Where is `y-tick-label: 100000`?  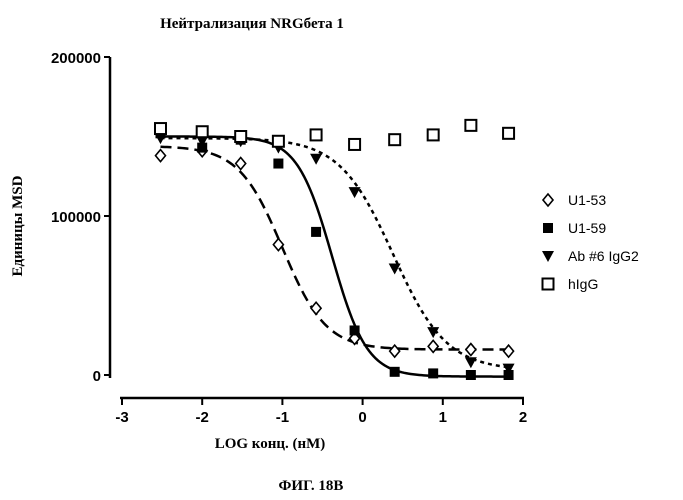
y-tick-label: 100000 is located at coordinates (76, 217).